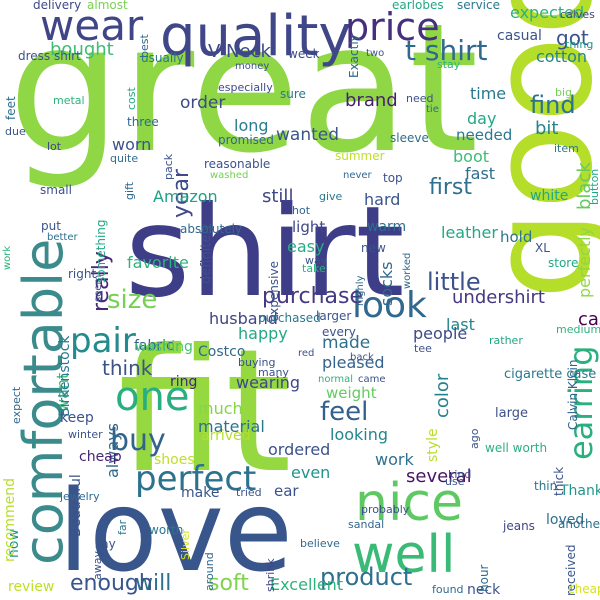 The height and width of the screenshot is (600, 600). I want to click on word-even: even, so click(310, 472).